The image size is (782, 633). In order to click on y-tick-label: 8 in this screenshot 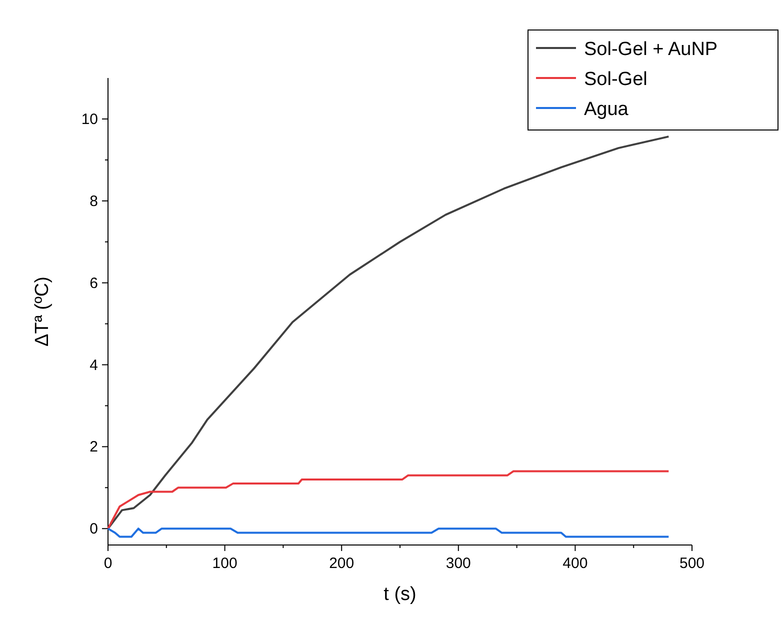, I will do `click(94, 201)`.